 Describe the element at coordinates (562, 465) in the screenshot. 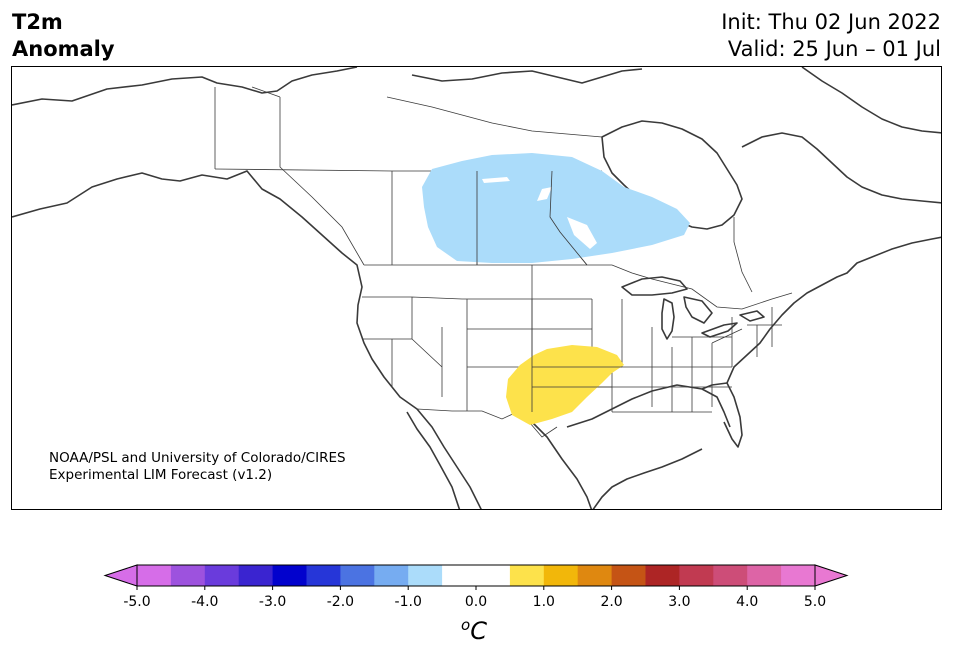

I see `gulf-coast` at that location.